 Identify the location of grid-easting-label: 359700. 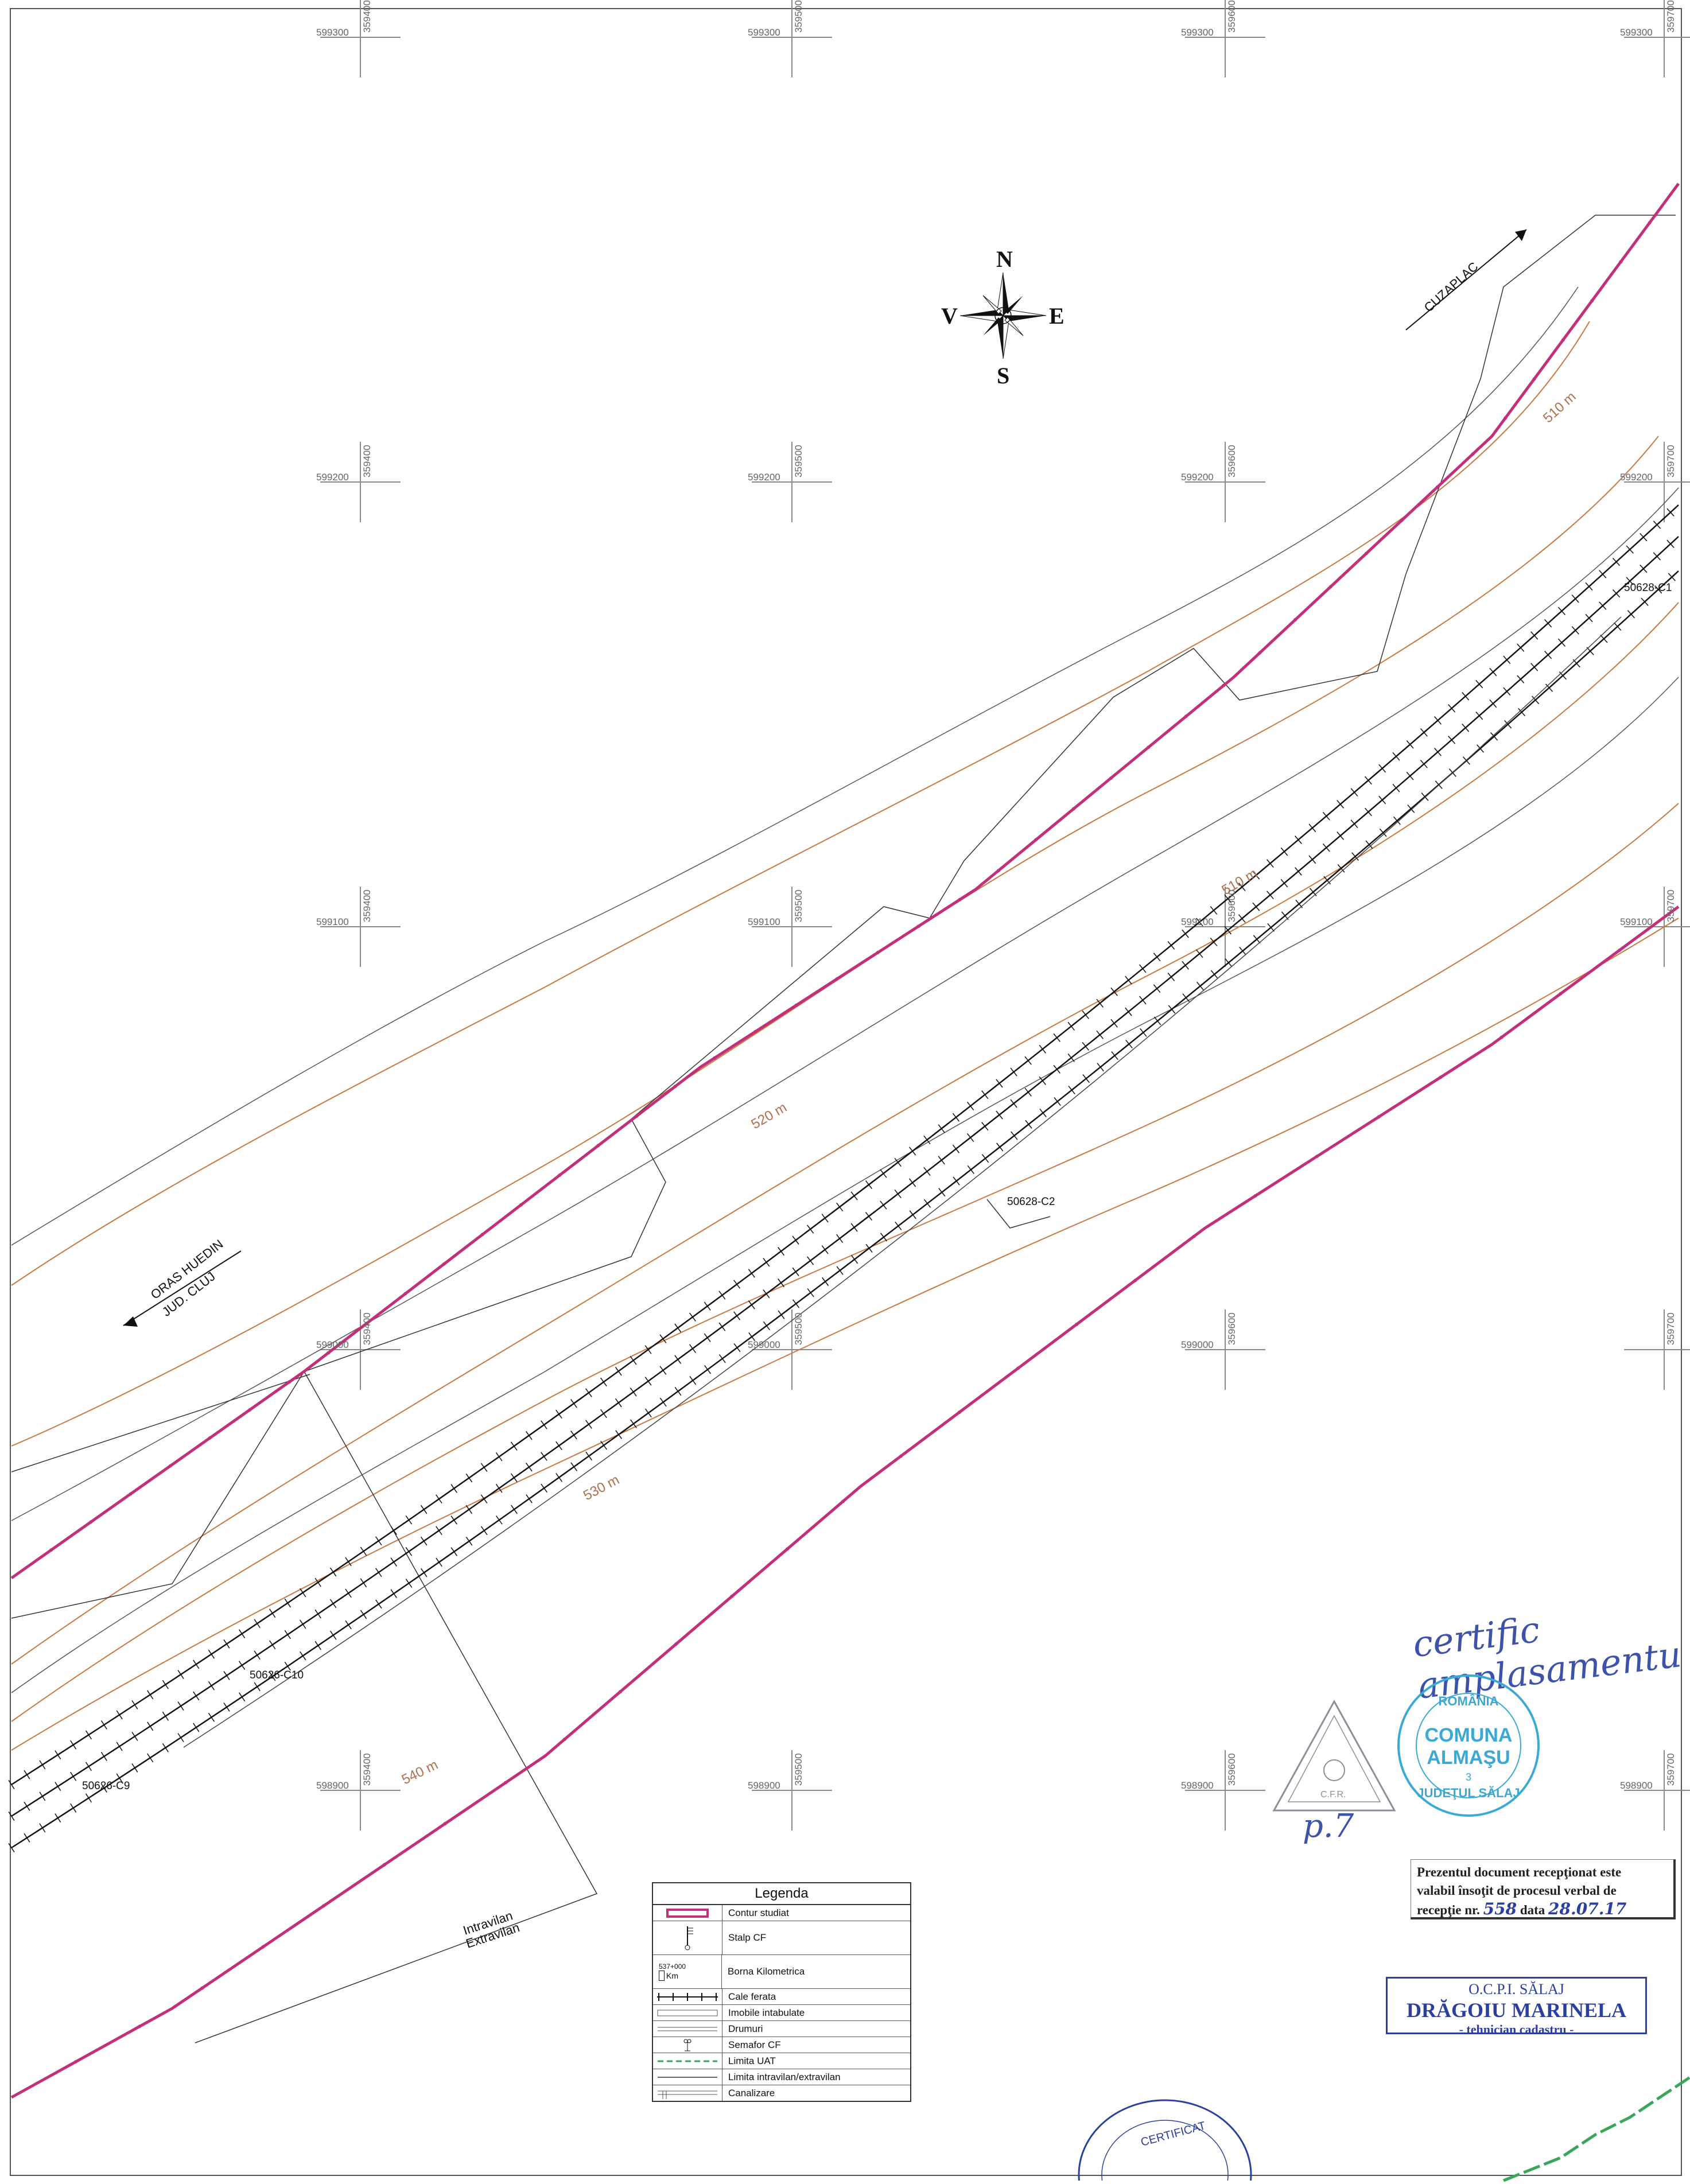
(1670, 906).